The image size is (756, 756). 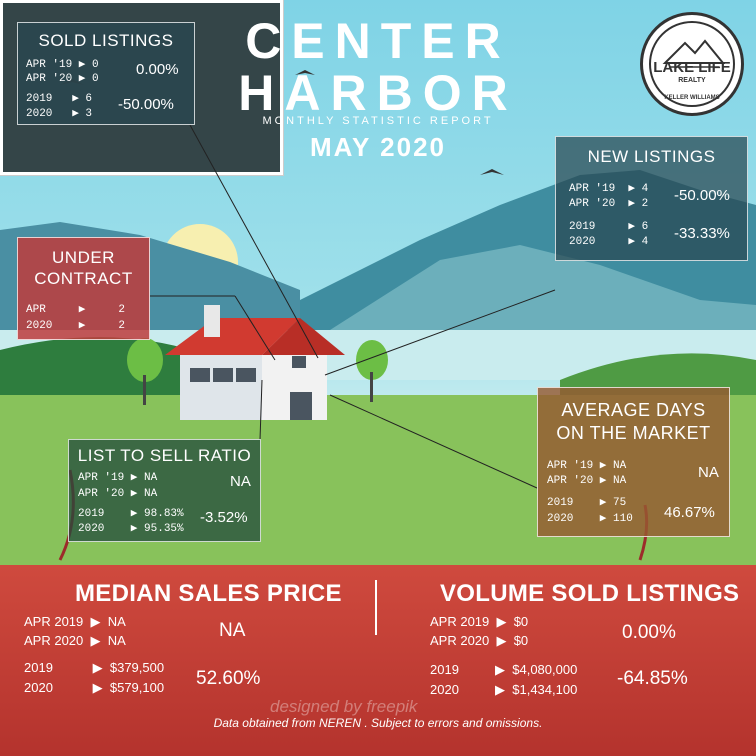 I want to click on report-title-line1: CENTER, so click(x=378, y=41).